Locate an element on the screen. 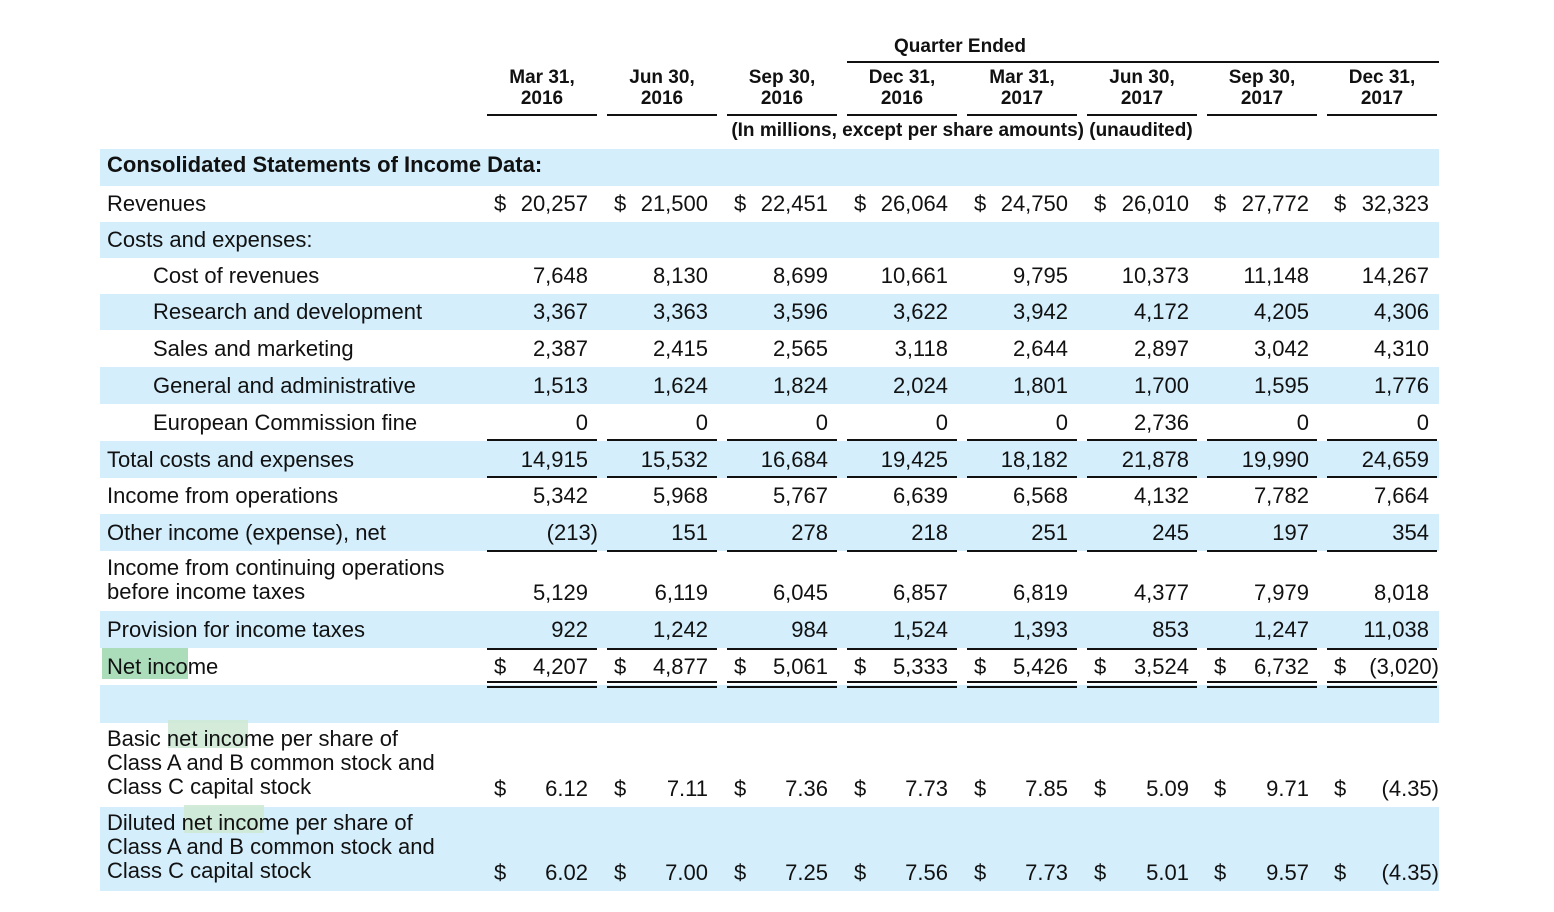 This screenshot has width=1554, height=912. cell-value: 2,897 is located at coordinates (1161, 348).